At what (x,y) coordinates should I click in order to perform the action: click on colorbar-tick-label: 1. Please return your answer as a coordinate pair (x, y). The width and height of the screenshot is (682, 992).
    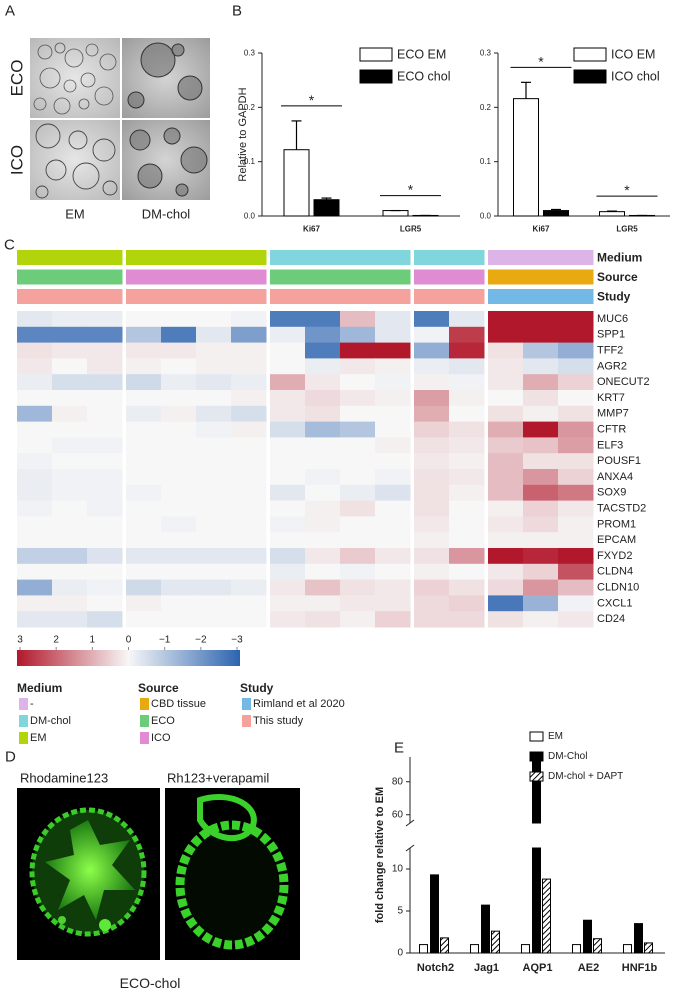
    Looking at the image, I should click on (93, 640).